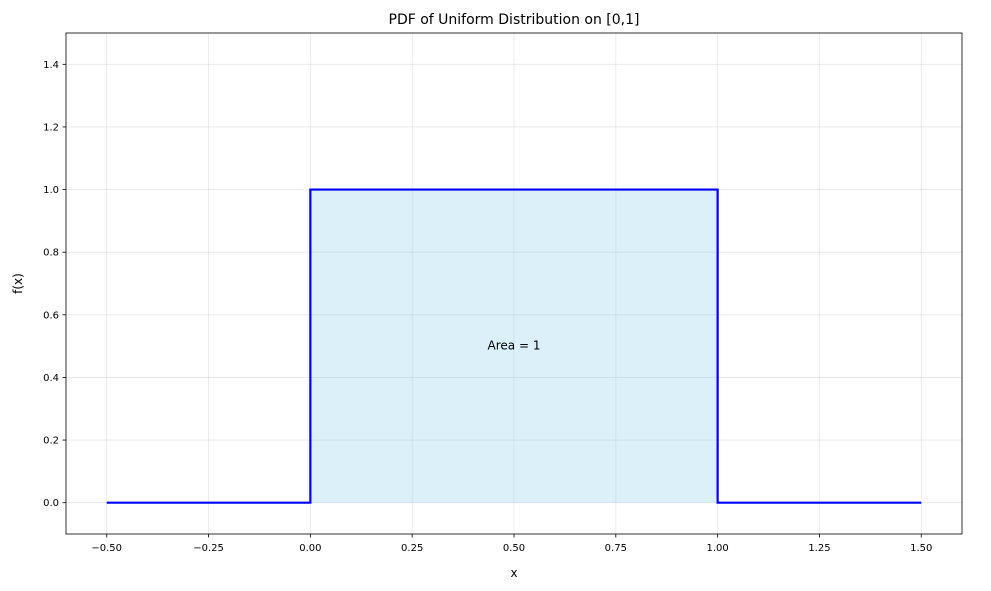 The height and width of the screenshot is (591, 991). I want to click on y-tick-label: 0.0, so click(51, 503).